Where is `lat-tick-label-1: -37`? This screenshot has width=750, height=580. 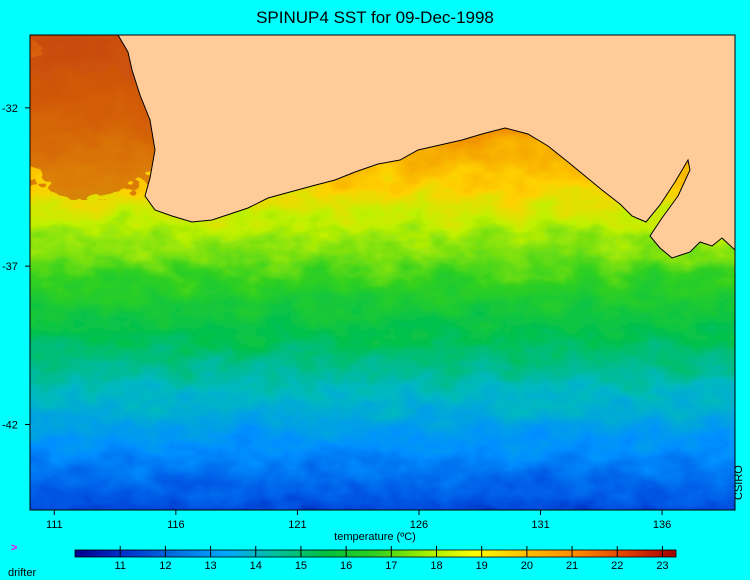 lat-tick-label-1: -37 is located at coordinates (10, 267).